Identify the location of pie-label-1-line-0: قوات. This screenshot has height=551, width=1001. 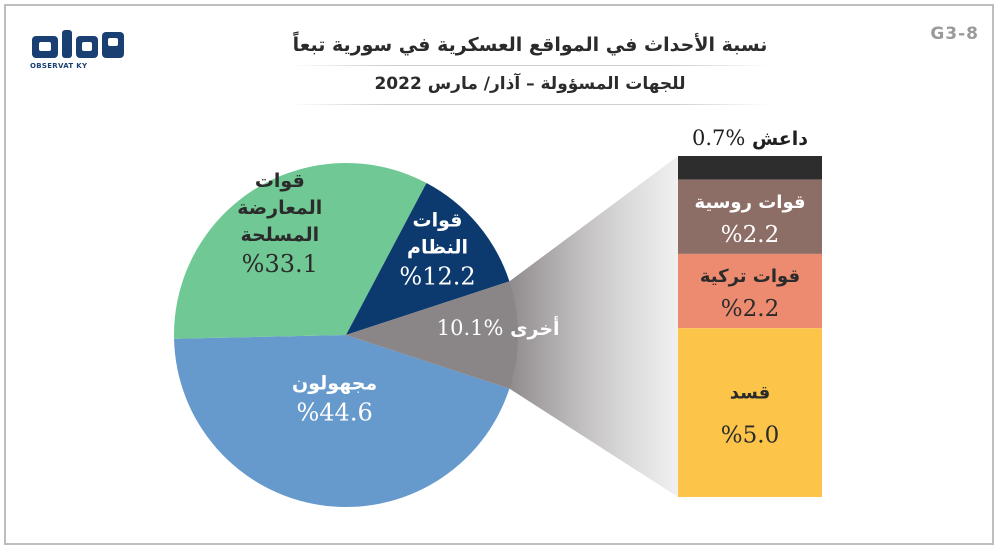
(280, 181).